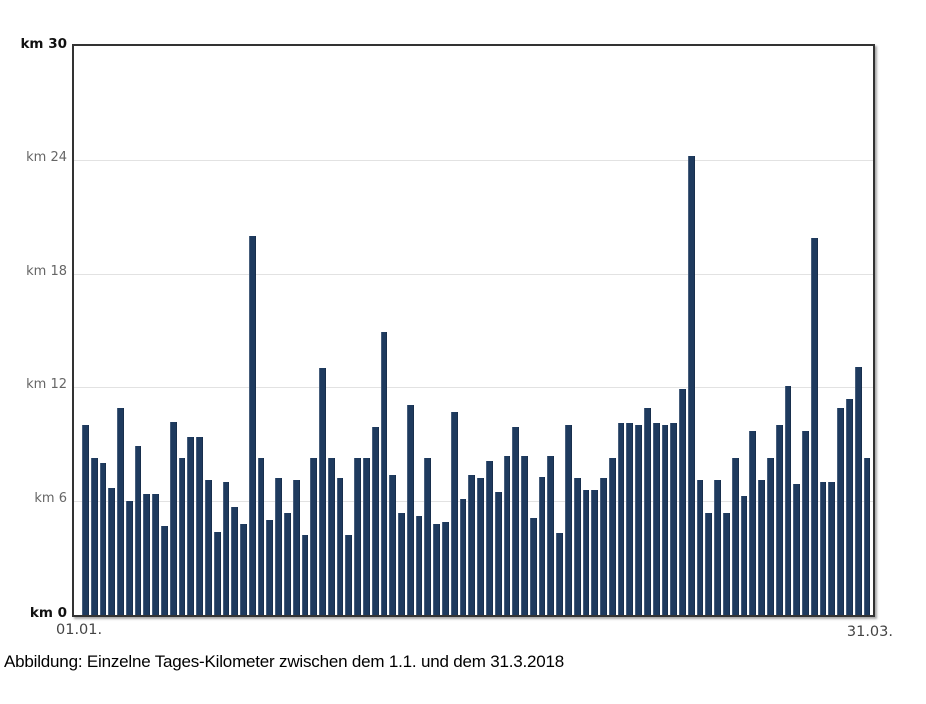 The image size is (926, 704). What do you see at coordinates (43, 44) in the screenshot?
I see `y-axis-tick-label: km 30` at bounding box center [43, 44].